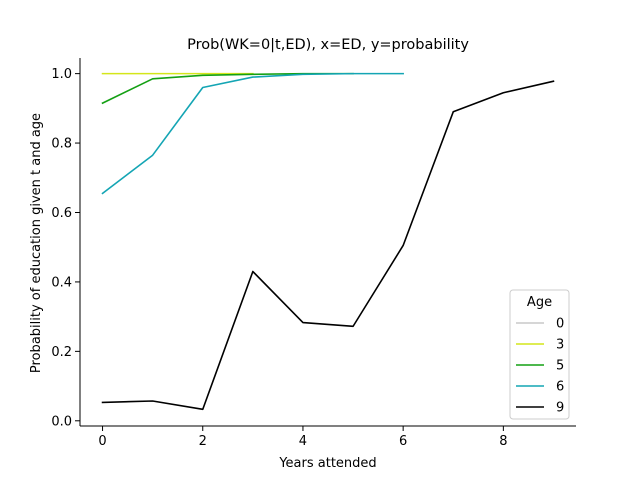 This screenshot has width=640, height=480. I want to click on legend-label-age-3: 3, so click(560, 345).